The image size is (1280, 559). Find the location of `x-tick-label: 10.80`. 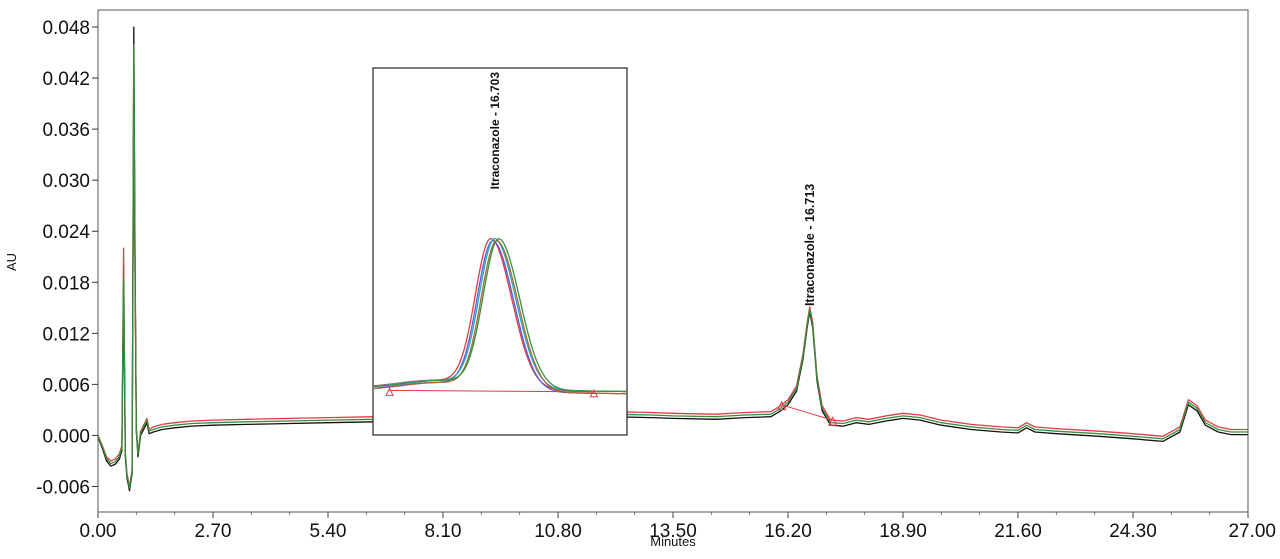

x-tick-label: 10.80 is located at coordinates (558, 531).